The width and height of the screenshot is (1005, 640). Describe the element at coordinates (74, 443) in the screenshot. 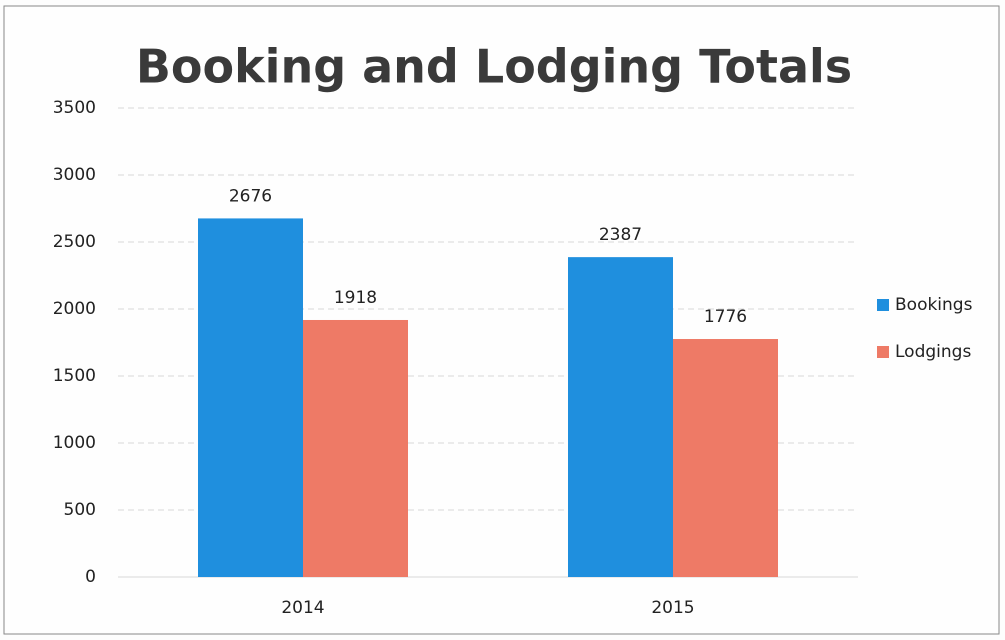

I see `y-tick-label: 1000` at that location.